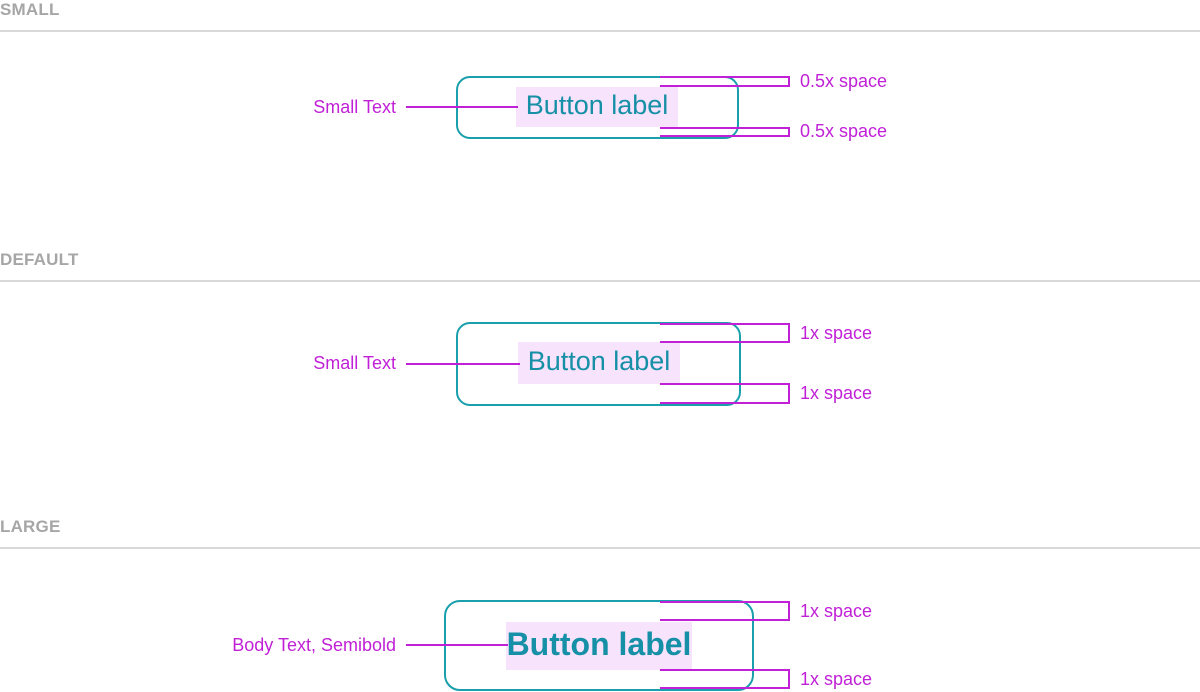  Describe the element at coordinates (844, 131) in the screenshot. I see `bottom-spacing-label-small: 0.5x space` at that location.